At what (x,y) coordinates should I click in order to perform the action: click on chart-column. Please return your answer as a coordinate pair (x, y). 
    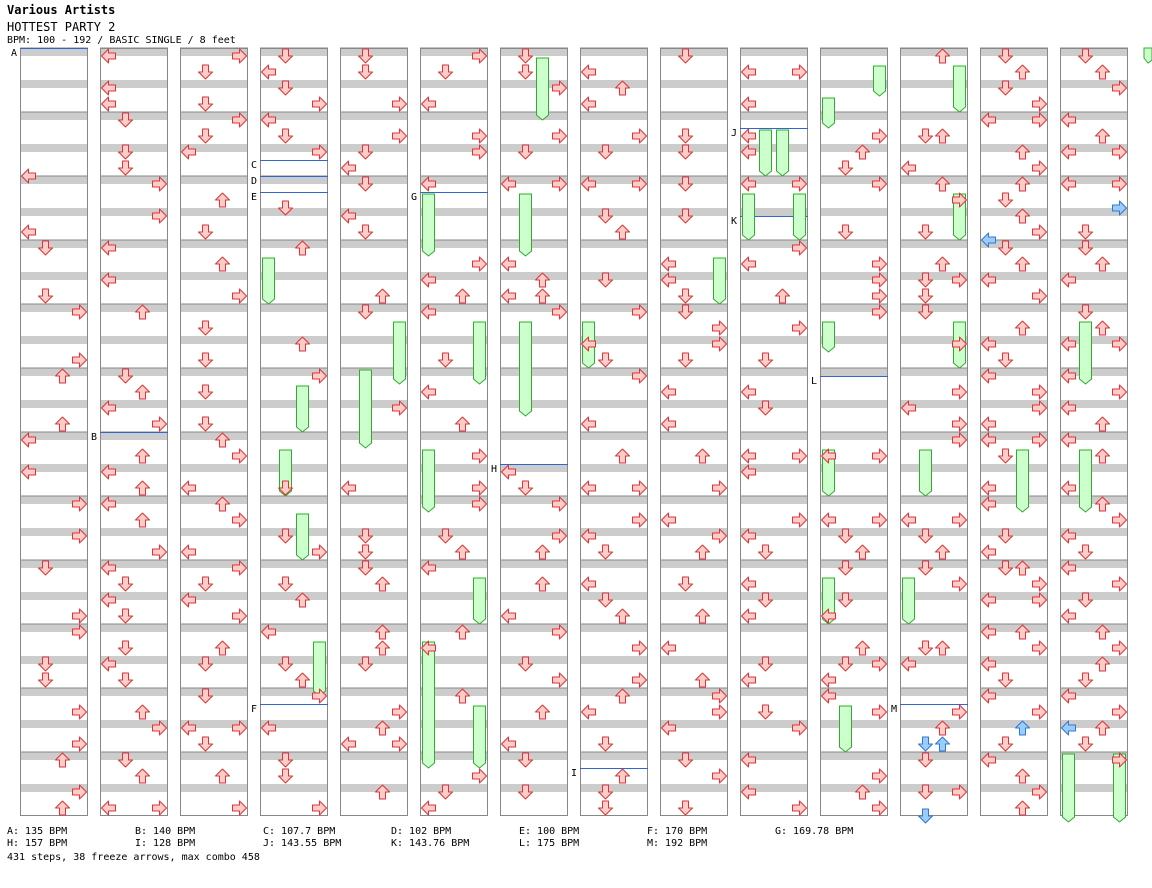
    Looking at the image, I should click on (774, 431).